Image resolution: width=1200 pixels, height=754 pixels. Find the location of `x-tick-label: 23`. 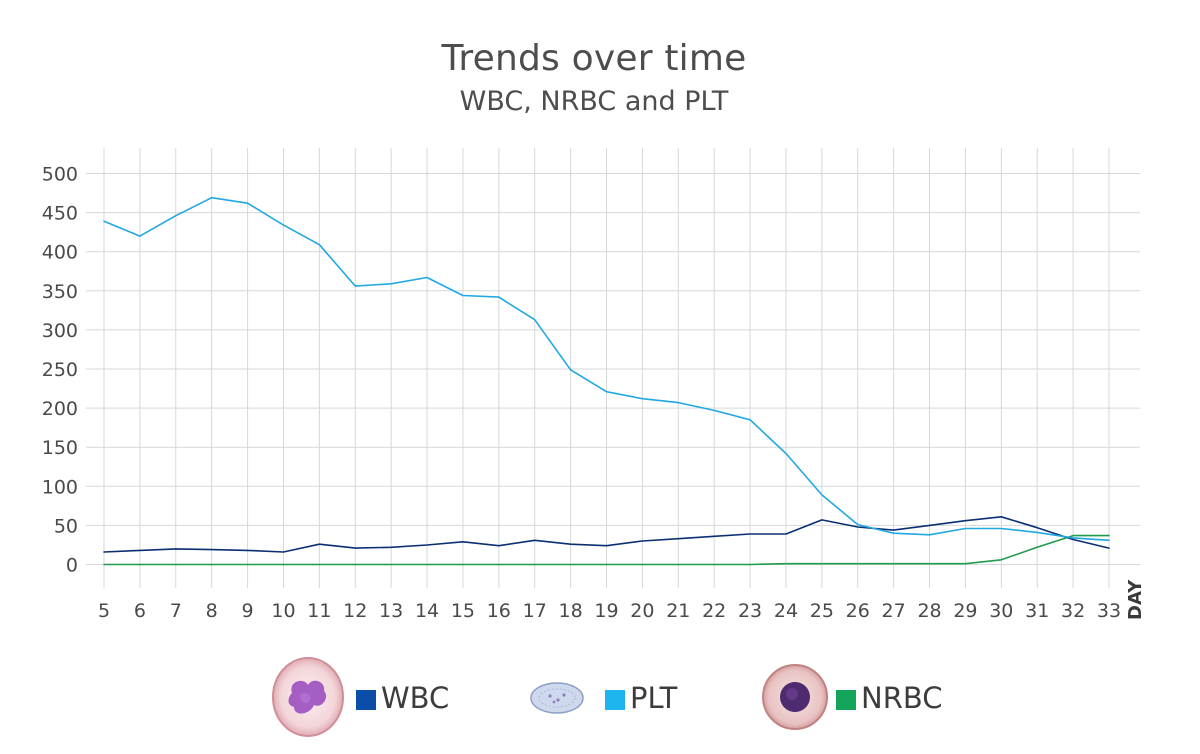

x-tick-label: 23 is located at coordinates (750, 611).